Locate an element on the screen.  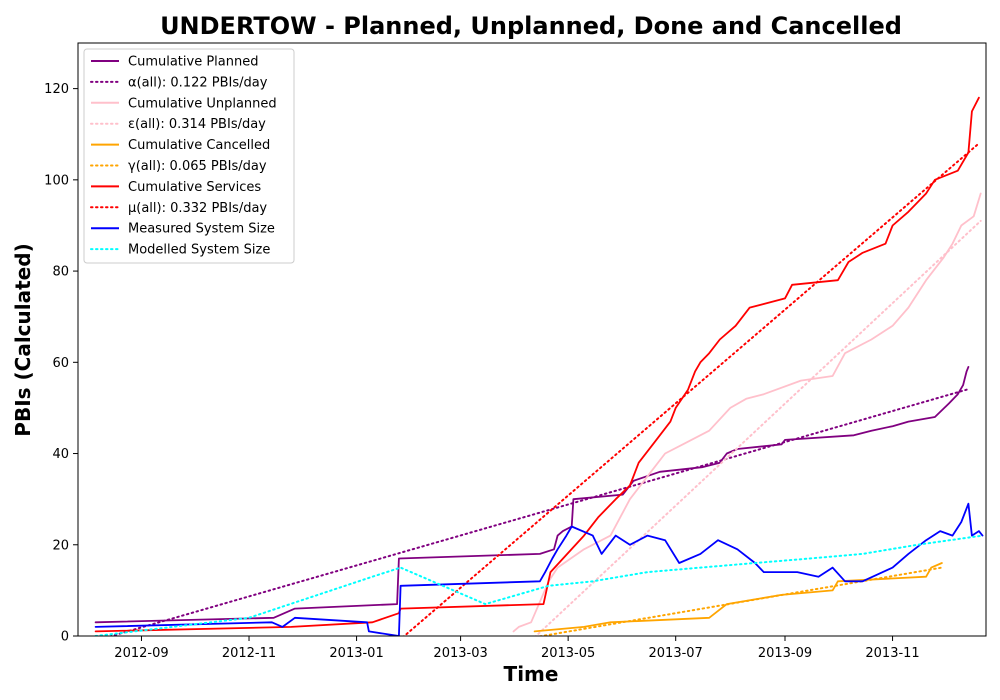
legend-label-all-0-065-pbis-day: γ(all): 0.065 PBIs/day is located at coordinates (197, 166).